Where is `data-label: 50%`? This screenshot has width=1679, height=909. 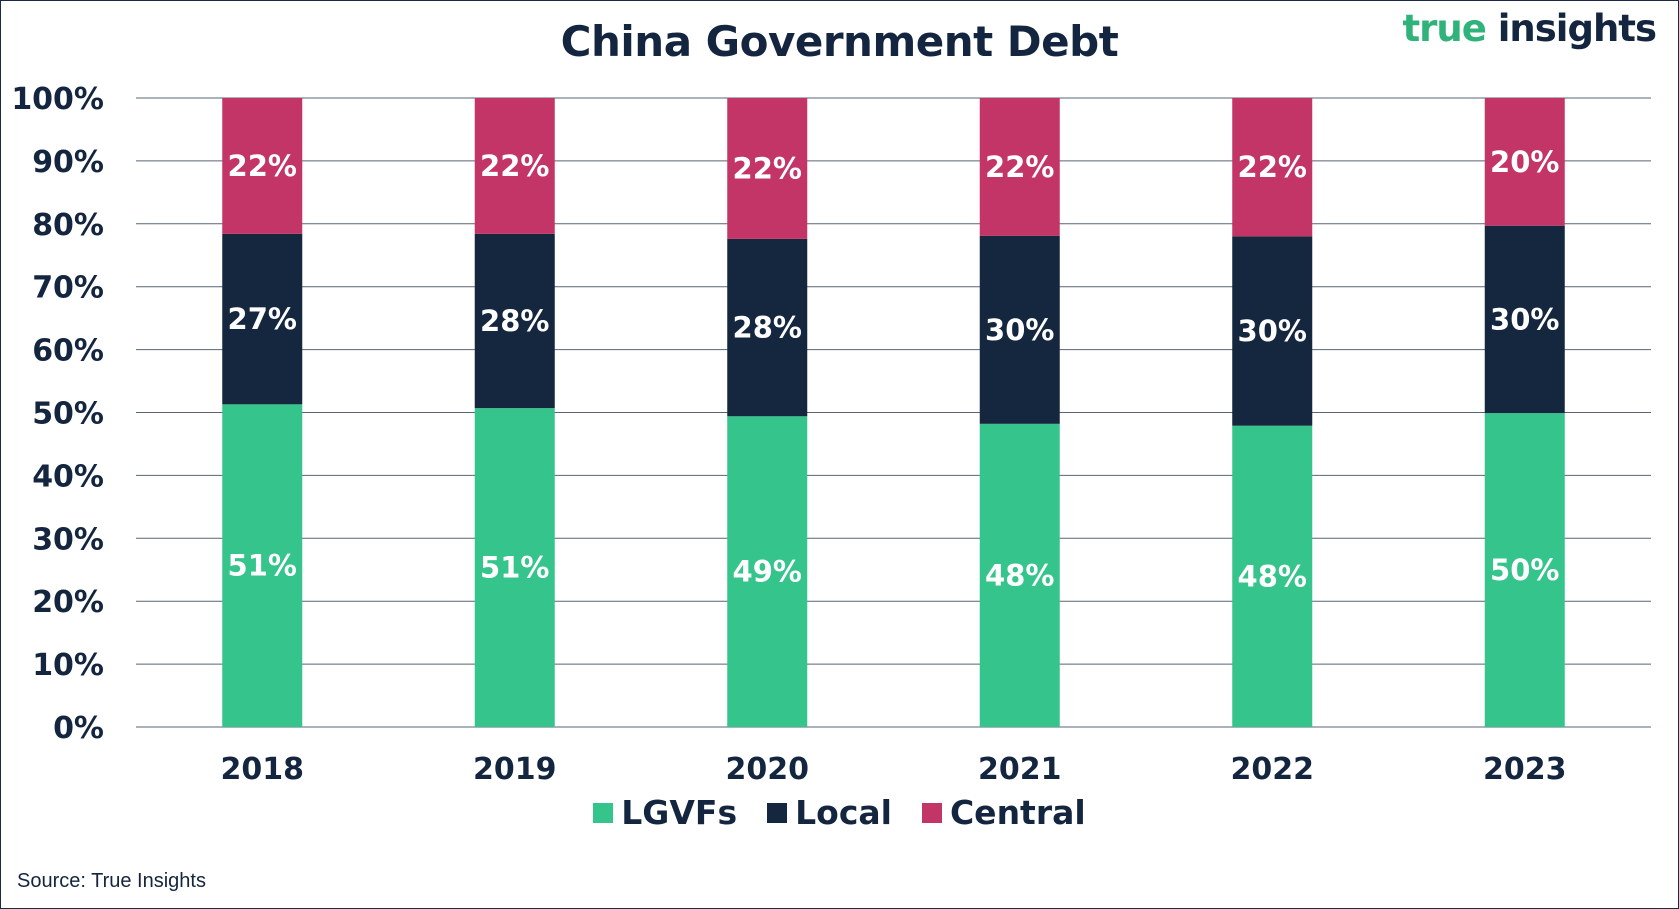
data-label: 50% is located at coordinates (1524, 570).